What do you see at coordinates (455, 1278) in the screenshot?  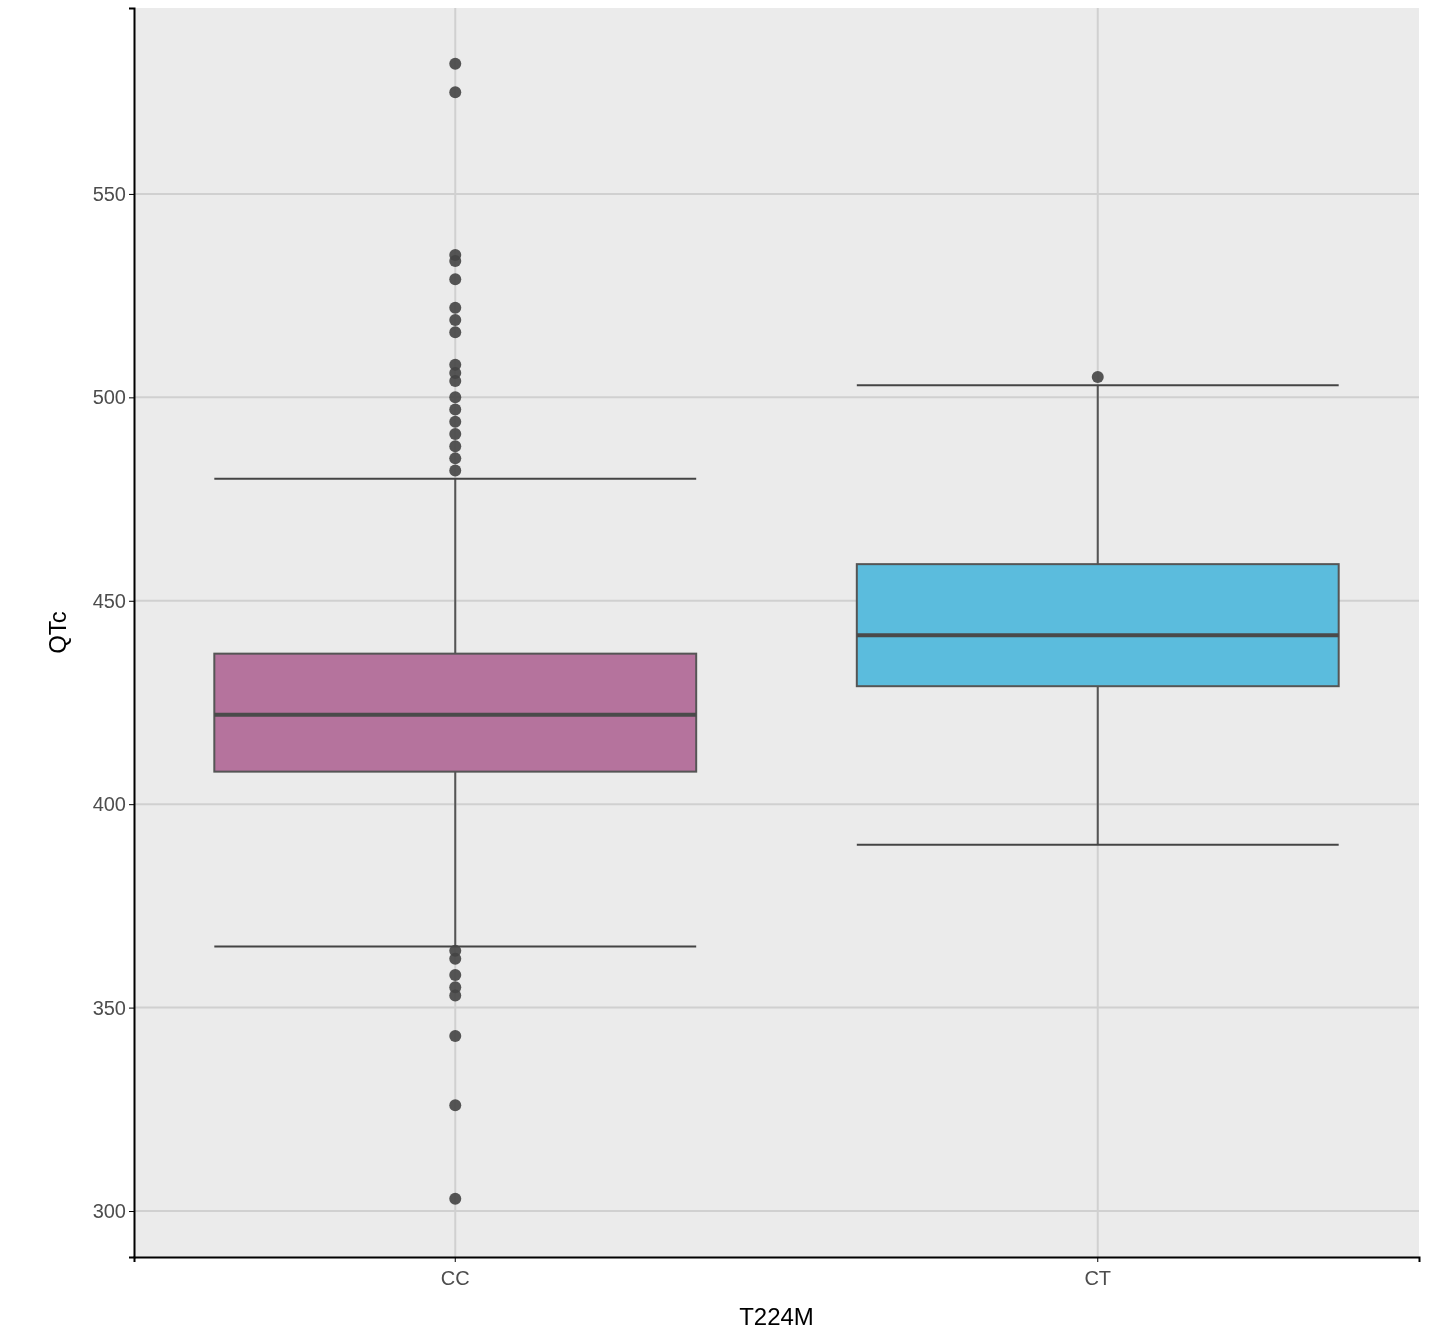 I see `x-tick-label: CC` at bounding box center [455, 1278].